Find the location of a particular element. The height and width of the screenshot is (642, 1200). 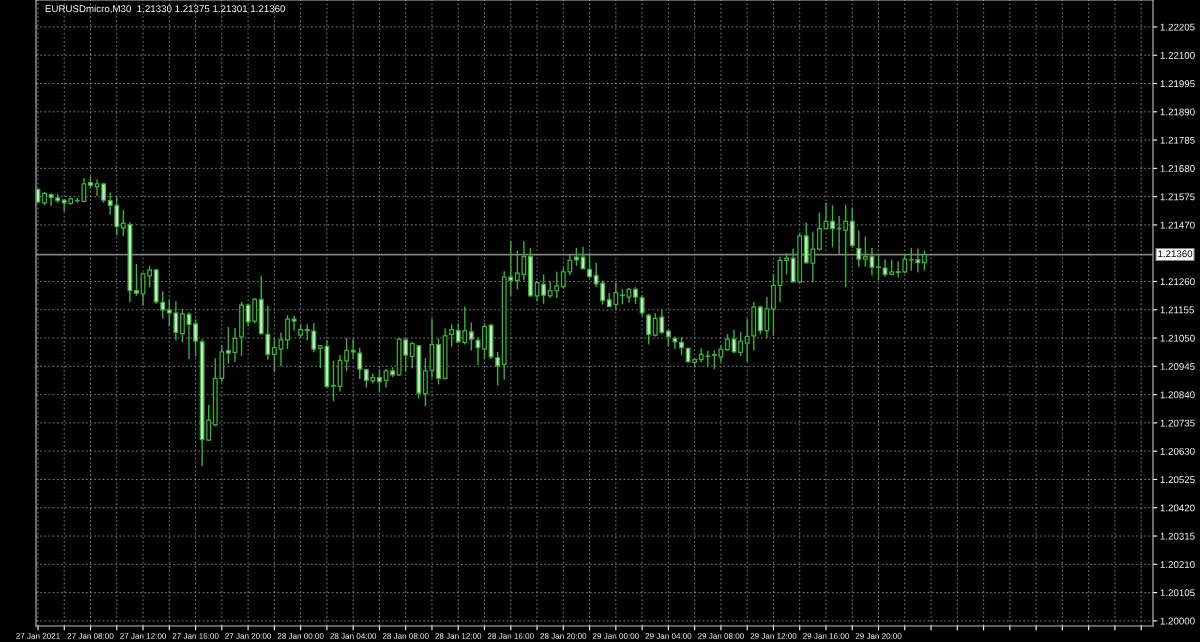

x-tick-label: 28 Jan 04:00 is located at coordinates (353, 636).